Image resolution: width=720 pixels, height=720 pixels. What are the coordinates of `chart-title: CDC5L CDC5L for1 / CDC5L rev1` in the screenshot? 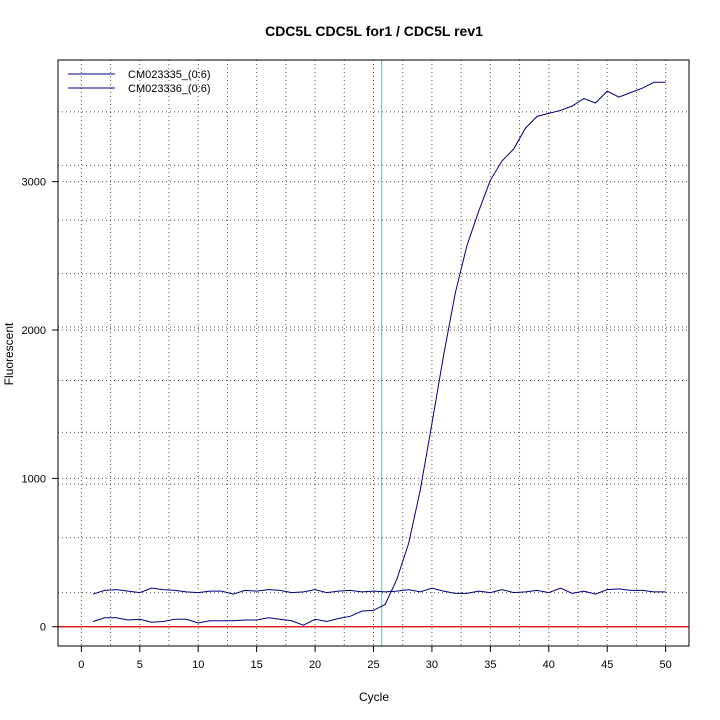 It's located at (374, 31).